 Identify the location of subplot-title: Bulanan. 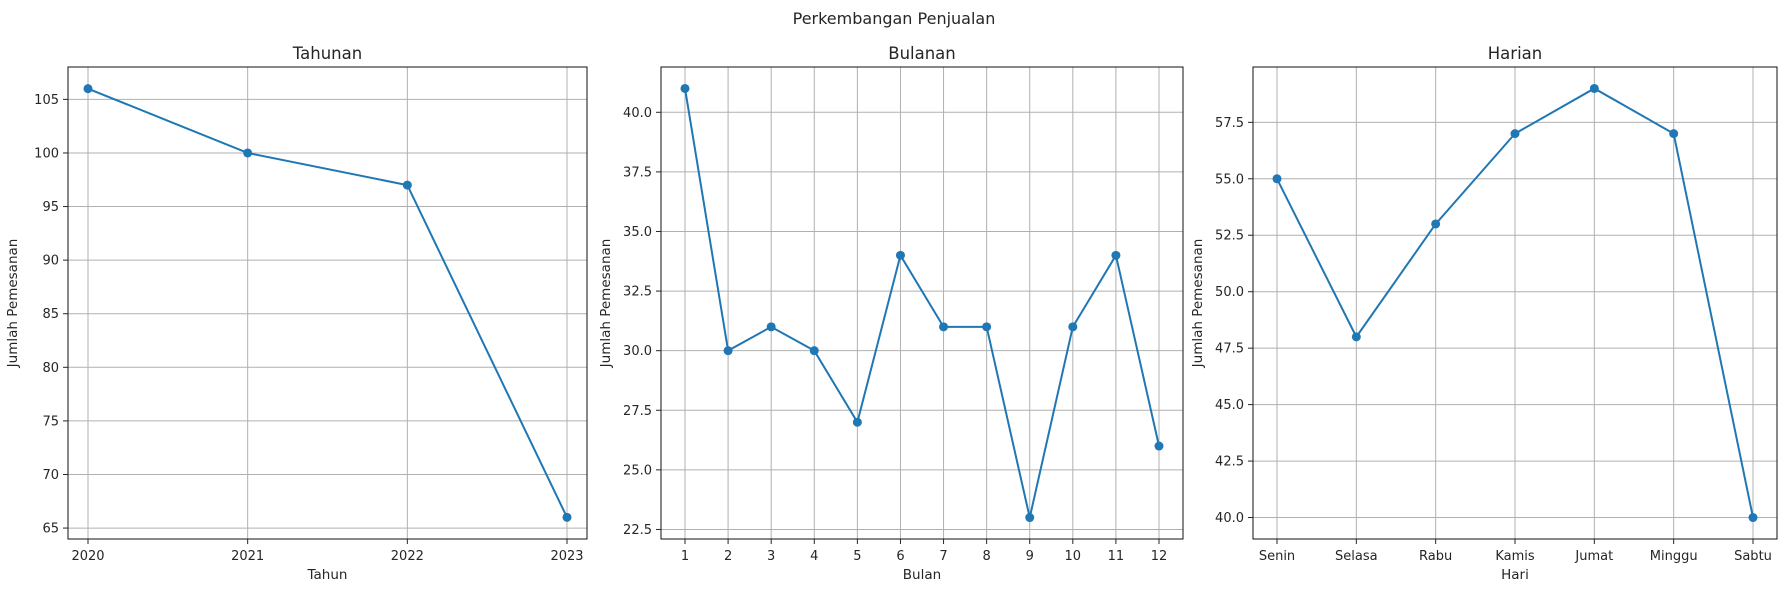
(922, 53).